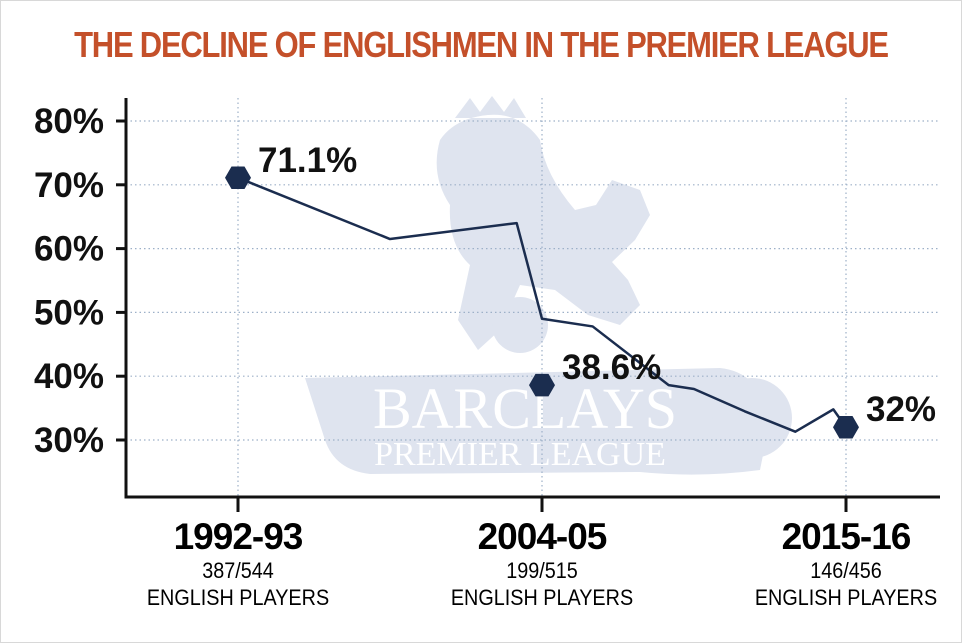 Image resolution: width=962 pixels, height=643 pixels. What do you see at coordinates (69, 249) in the screenshot?
I see `y-tick-label: 60%` at bounding box center [69, 249].